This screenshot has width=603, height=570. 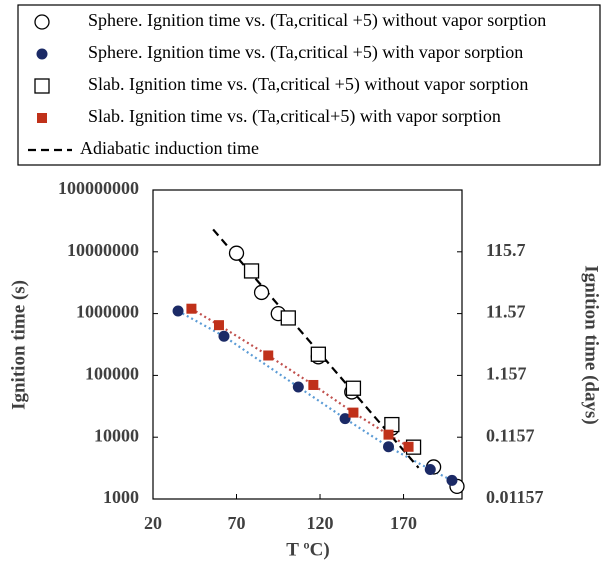 What do you see at coordinates (121, 497) in the screenshot?
I see `y-tick-label: 1000` at bounding box center [121, 497].